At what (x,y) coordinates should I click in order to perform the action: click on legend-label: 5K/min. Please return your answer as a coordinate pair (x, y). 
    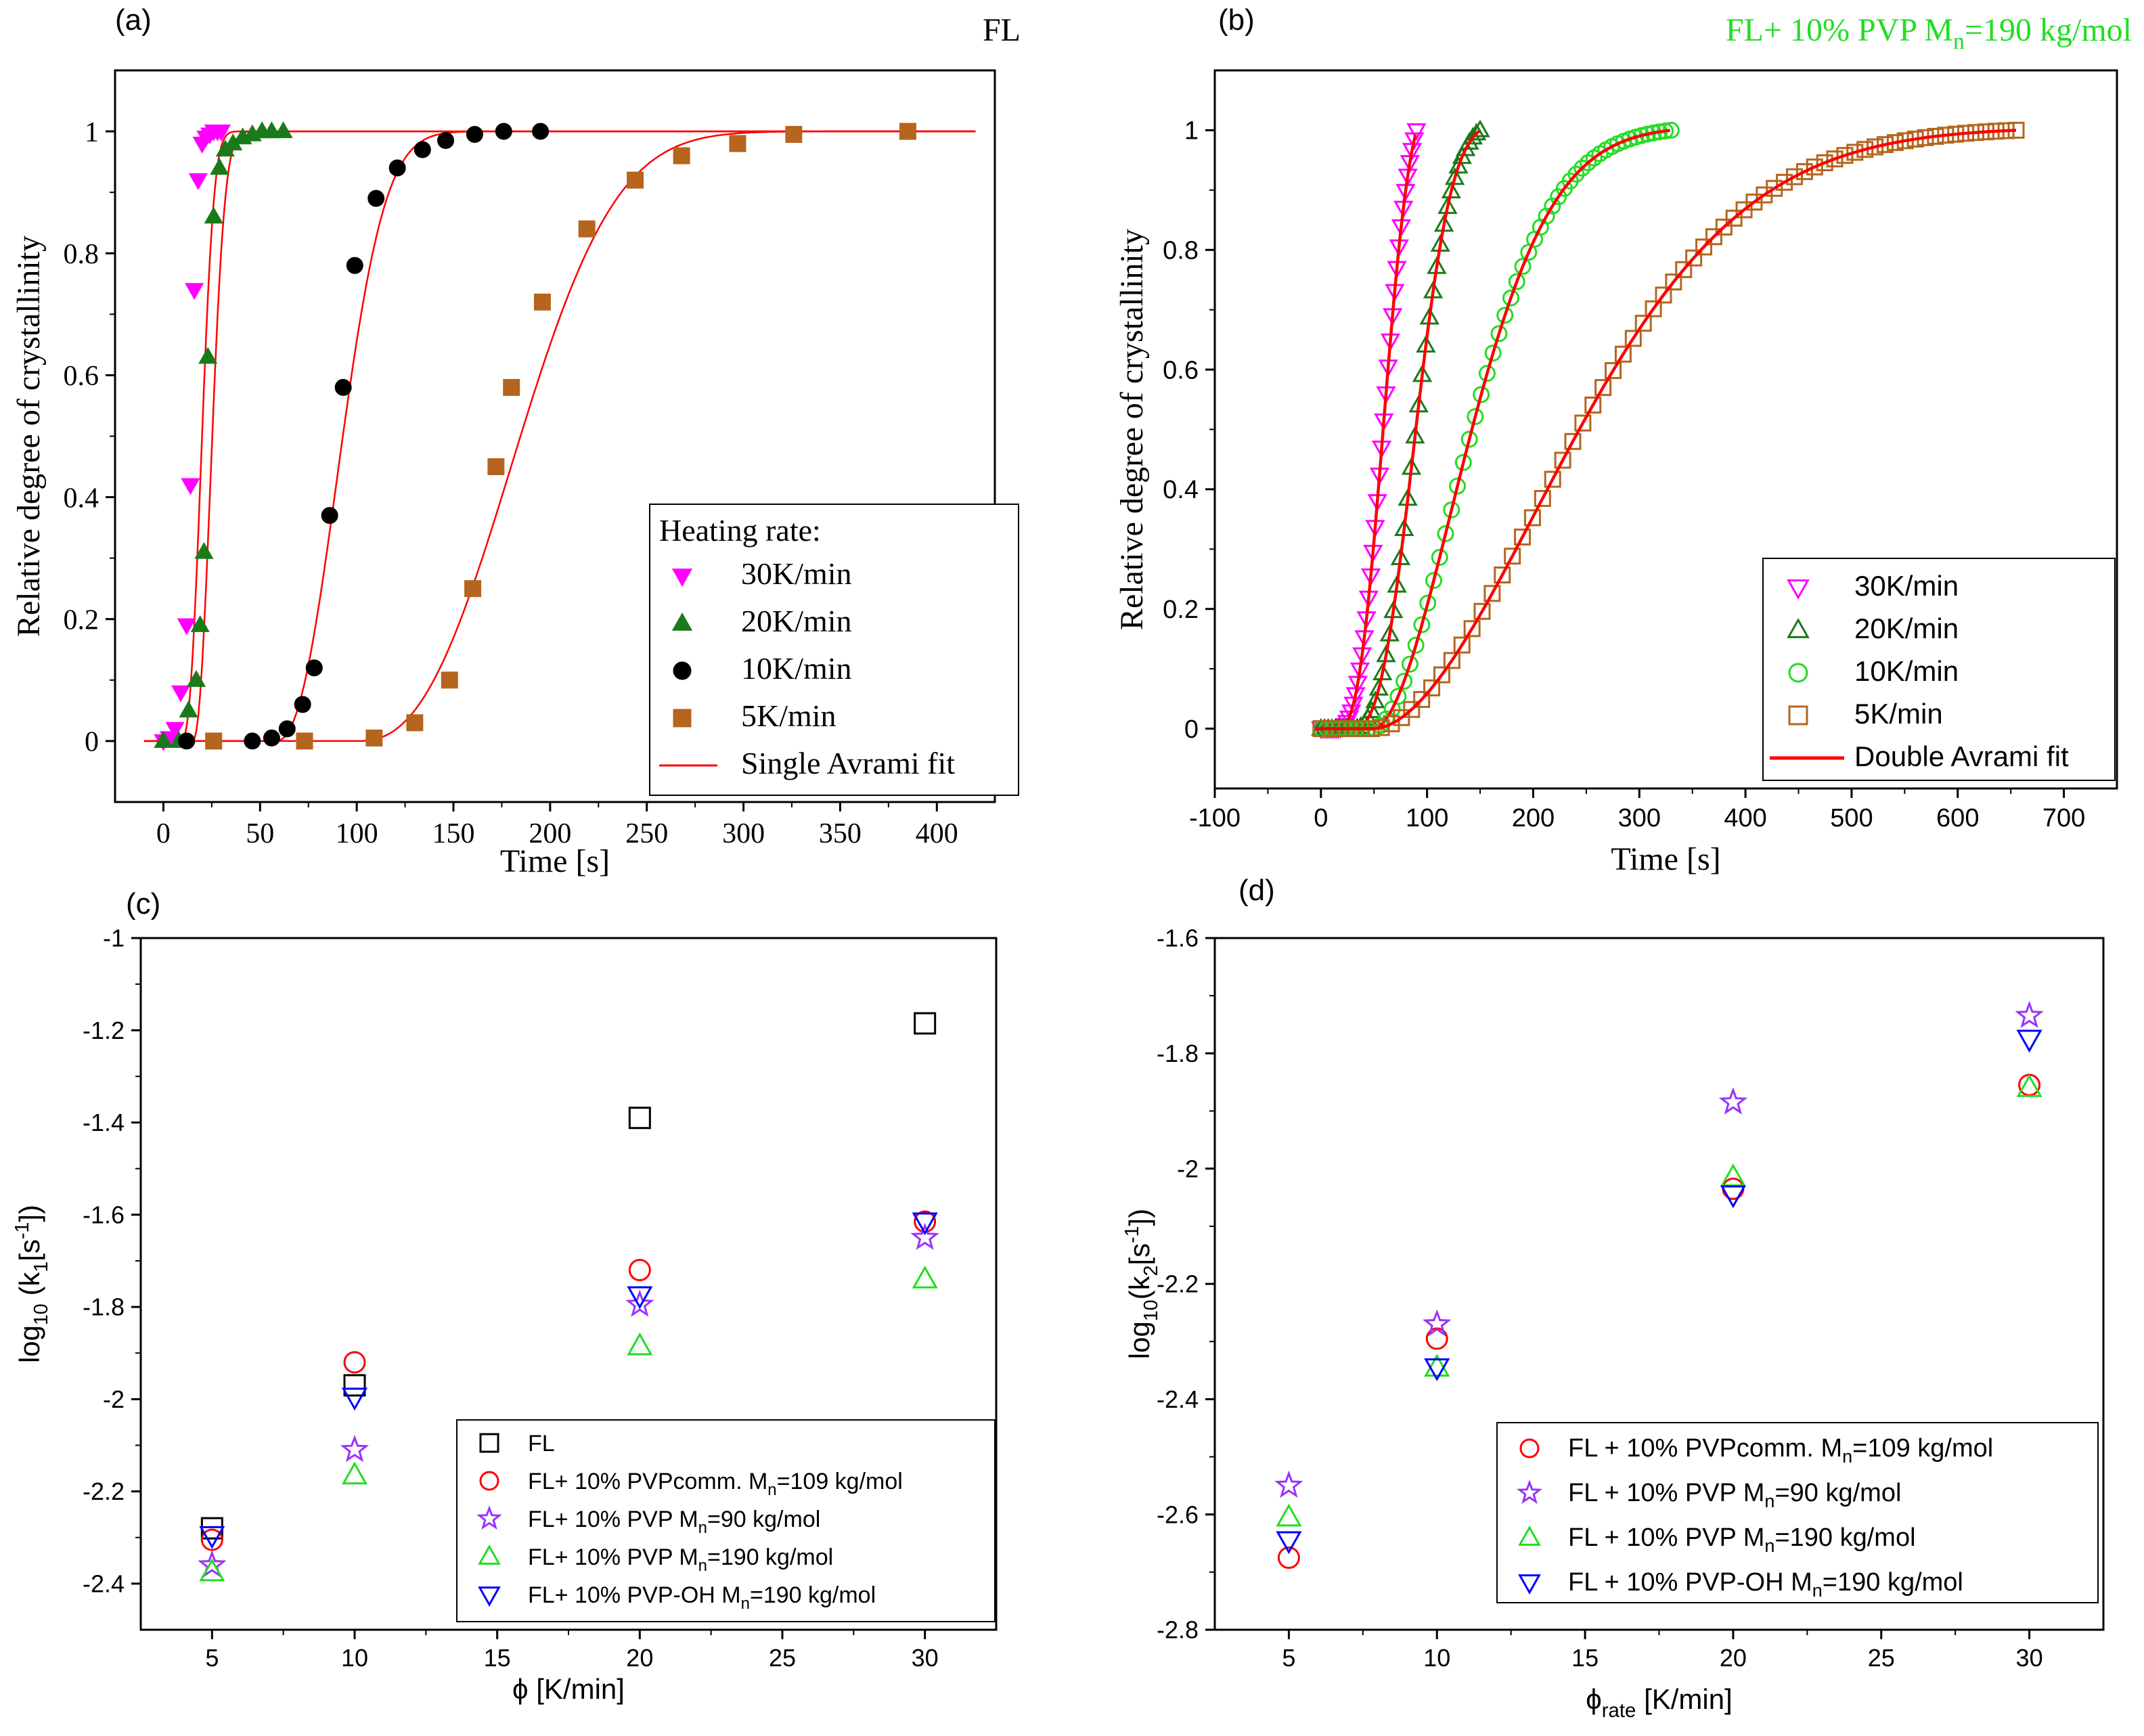
    Looking at the image, I should click on (788, 715).